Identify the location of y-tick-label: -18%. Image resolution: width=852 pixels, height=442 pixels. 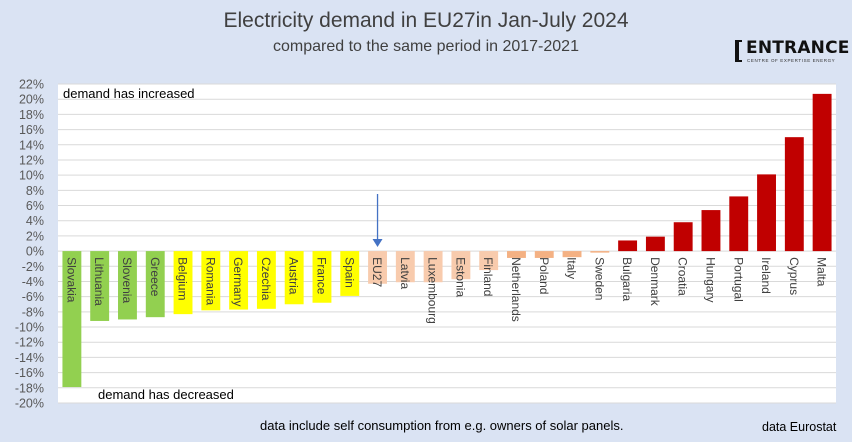
(29, 388).